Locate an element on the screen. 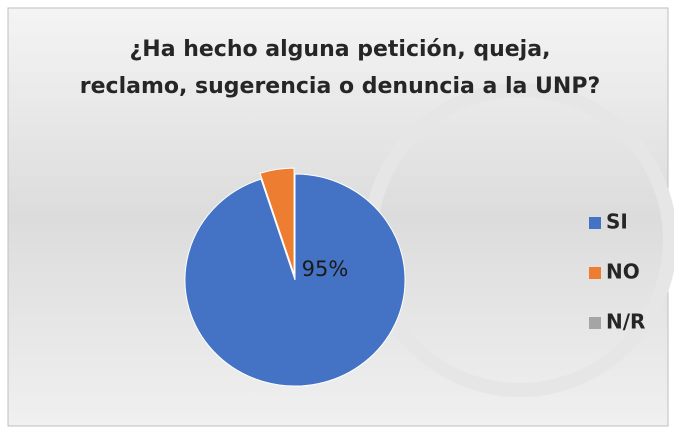 The height and width of the screenshot is (433, 674). pie-slice is located at coordinates (277, 221).